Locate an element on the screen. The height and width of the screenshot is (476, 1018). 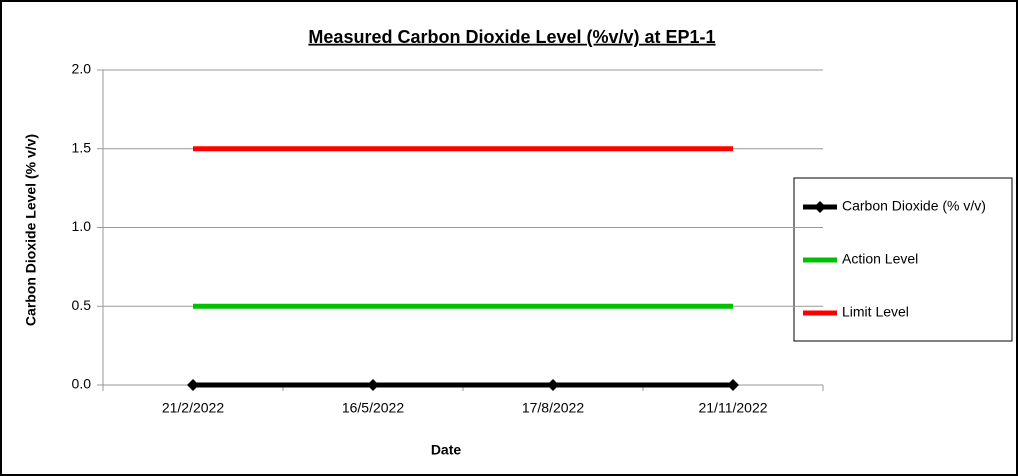
x-tick-label: 17/8/2022 is located at coordinates (553, 408).